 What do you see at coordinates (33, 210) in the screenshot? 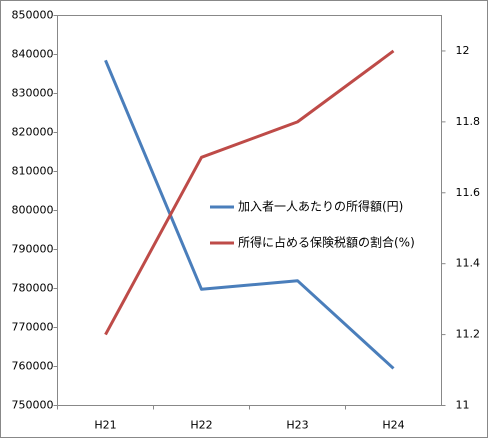
I see `y-tick-label: 800000` at bounding box center [33, 210].